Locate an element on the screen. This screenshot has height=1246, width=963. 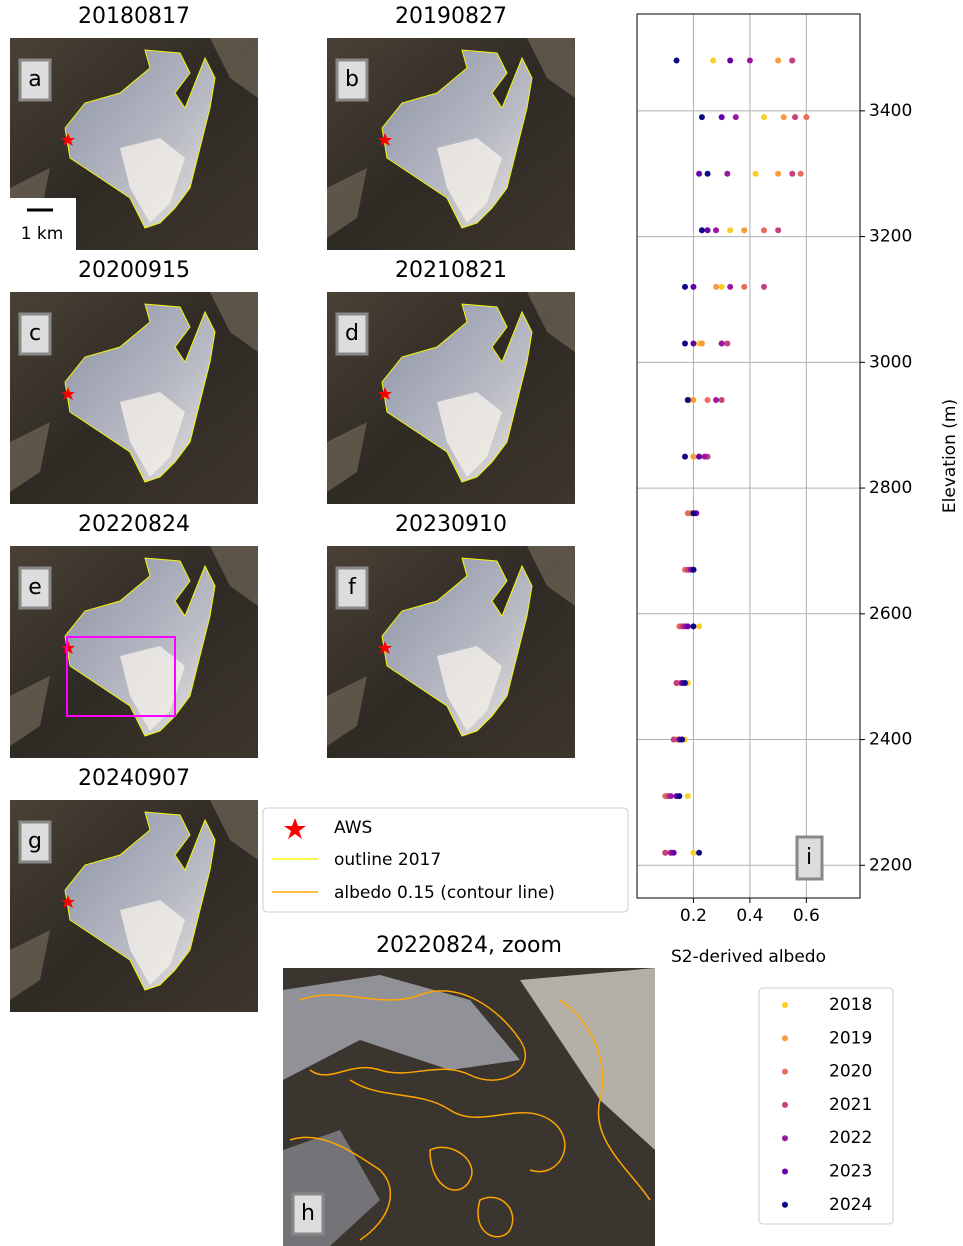
panel-title: 20180817 is located at coordinates (134, 16).